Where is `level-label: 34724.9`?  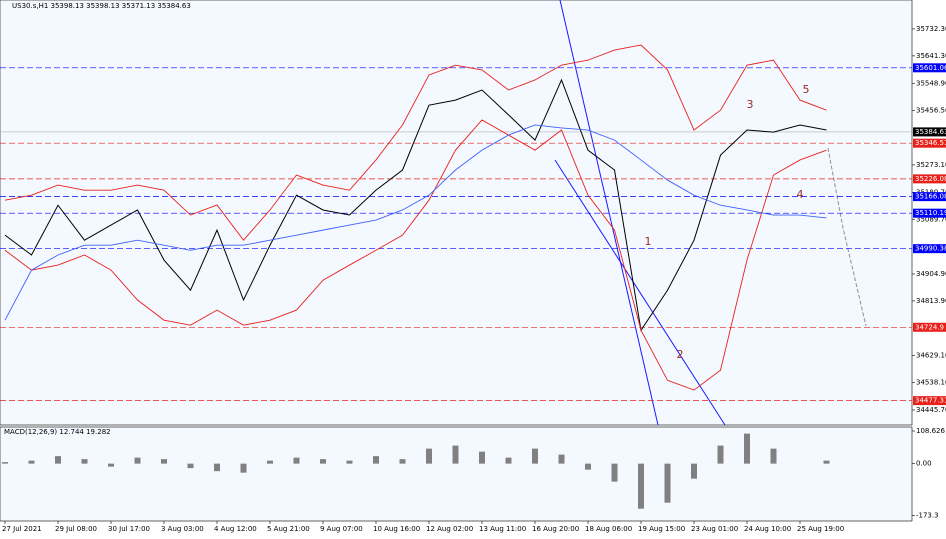 level-label: 34724.9 is located at coordinates (929, 327).